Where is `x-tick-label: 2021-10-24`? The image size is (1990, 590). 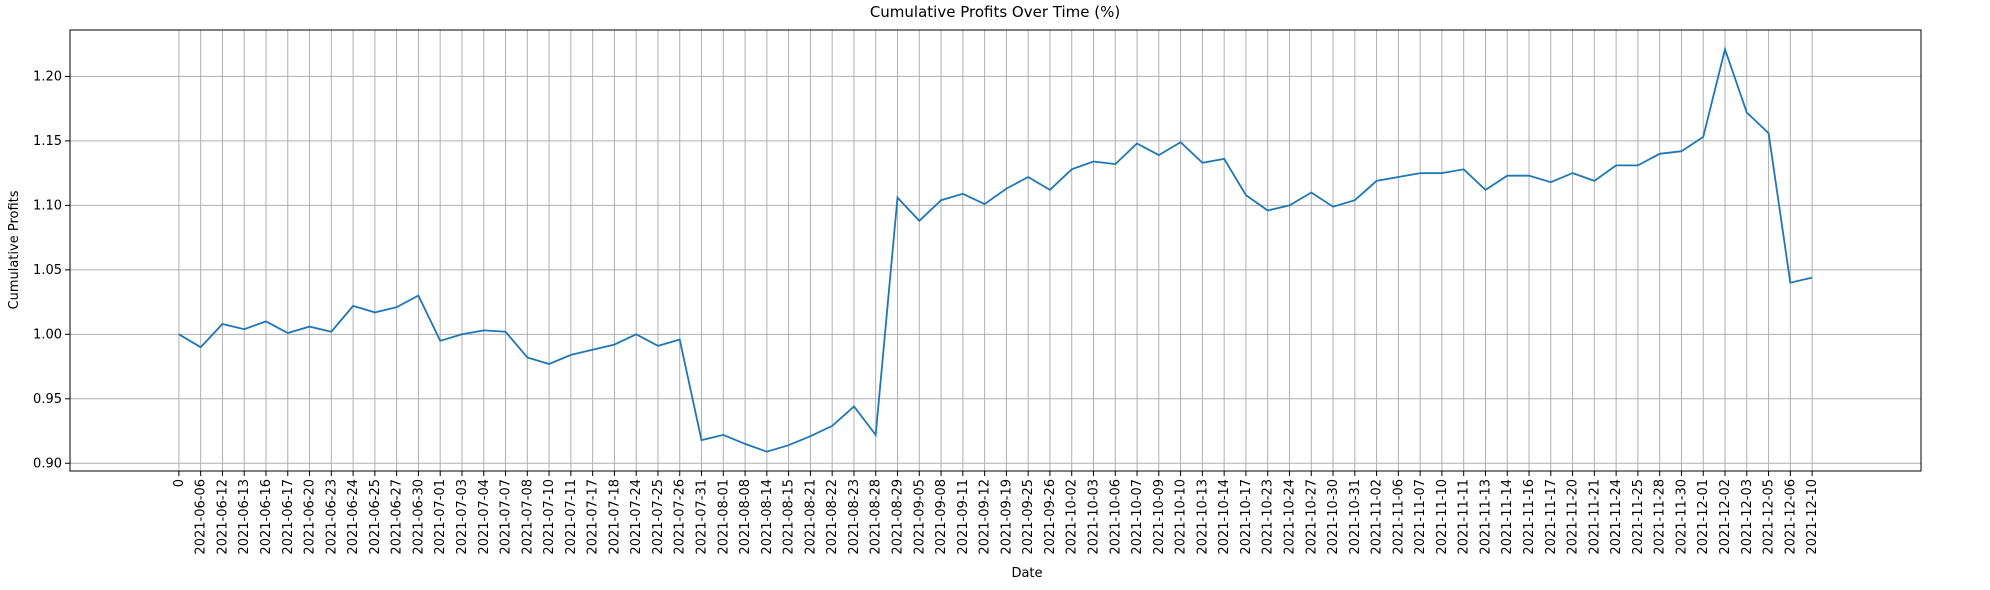 x-tick-label: 2021-10-24 is located at coordinates (1289, 517).